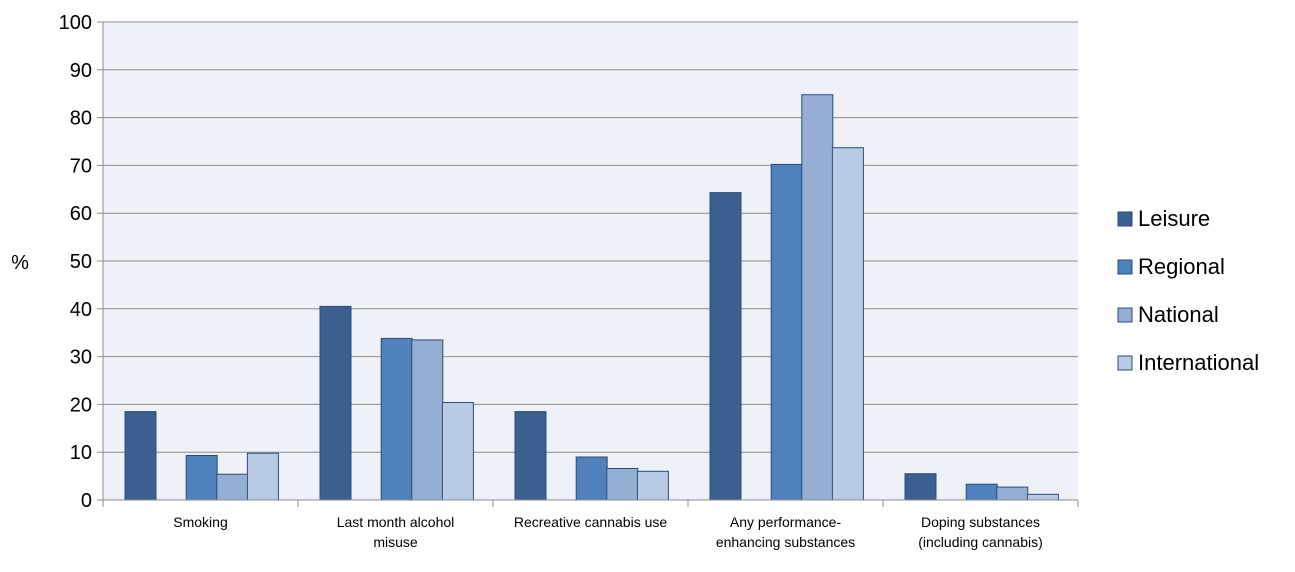  What do you see at coordinates (786, 522) in the screenshot?
I see `x-category-label: Any performance-` at bounding box center [786, 522].